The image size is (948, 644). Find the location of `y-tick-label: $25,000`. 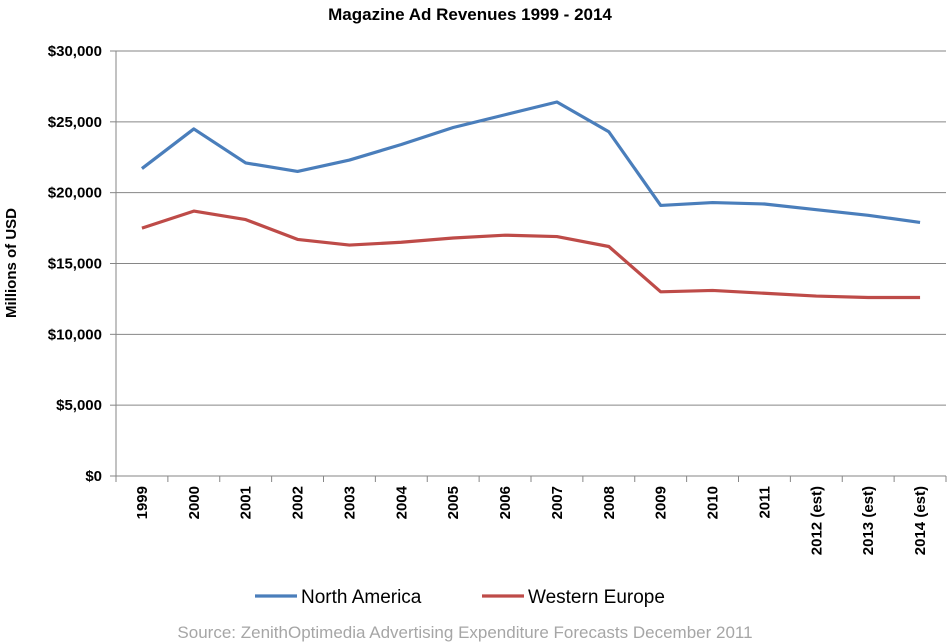

y-tick-label: $25,000 is located at coordinates (75, 122).